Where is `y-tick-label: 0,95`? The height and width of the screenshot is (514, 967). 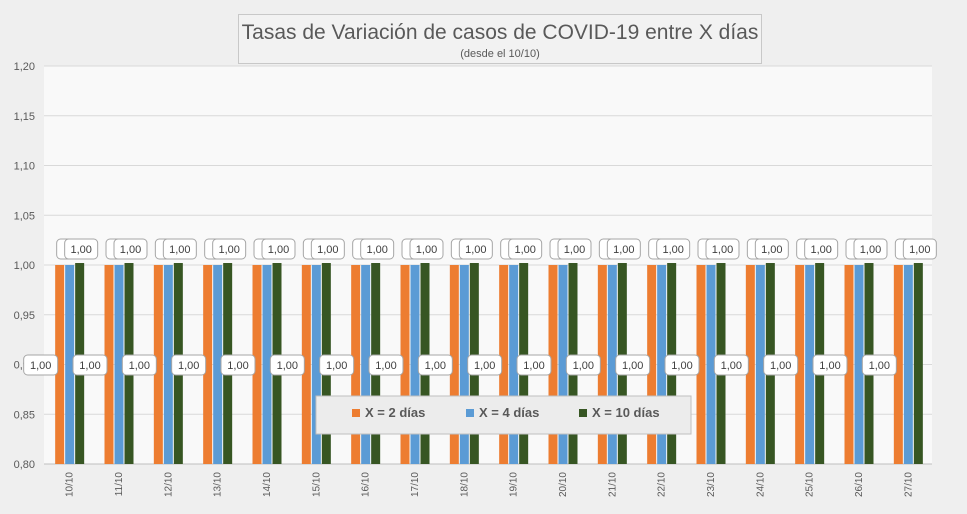 y-tick-label: 0,95 is located at coordinates (24, 316).